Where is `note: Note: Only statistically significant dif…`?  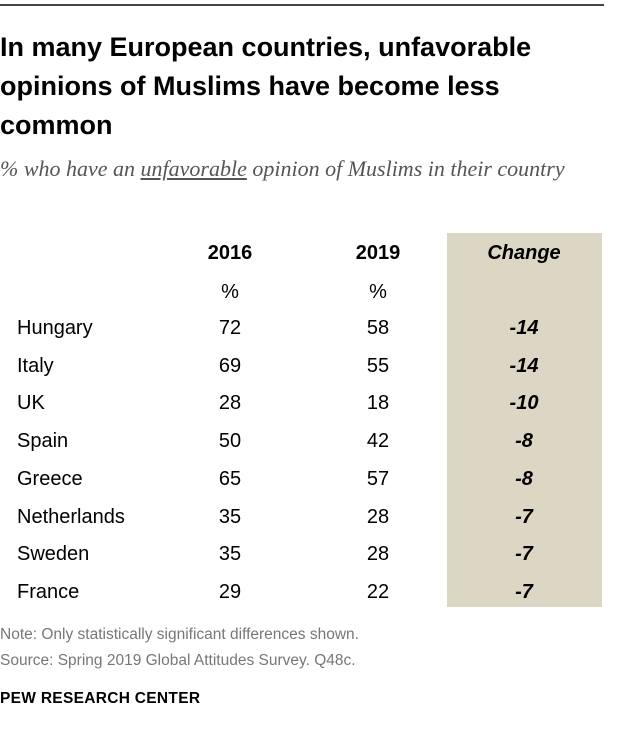 note: Note: Only statistically significant dif… is located at coordinates (179, 634).